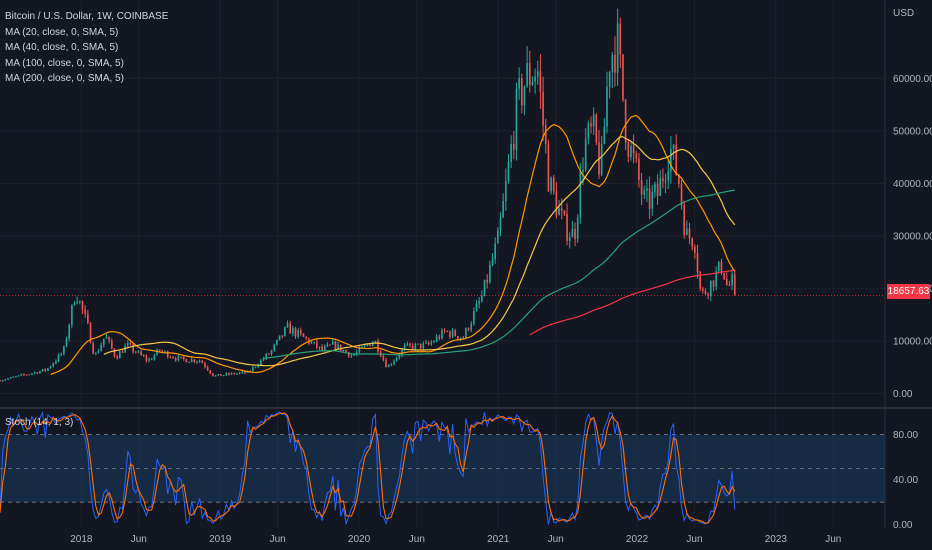 The height and width of the screenshot is (550, 932). I want to click on time-tick-label: 2018, so click(81, 539).